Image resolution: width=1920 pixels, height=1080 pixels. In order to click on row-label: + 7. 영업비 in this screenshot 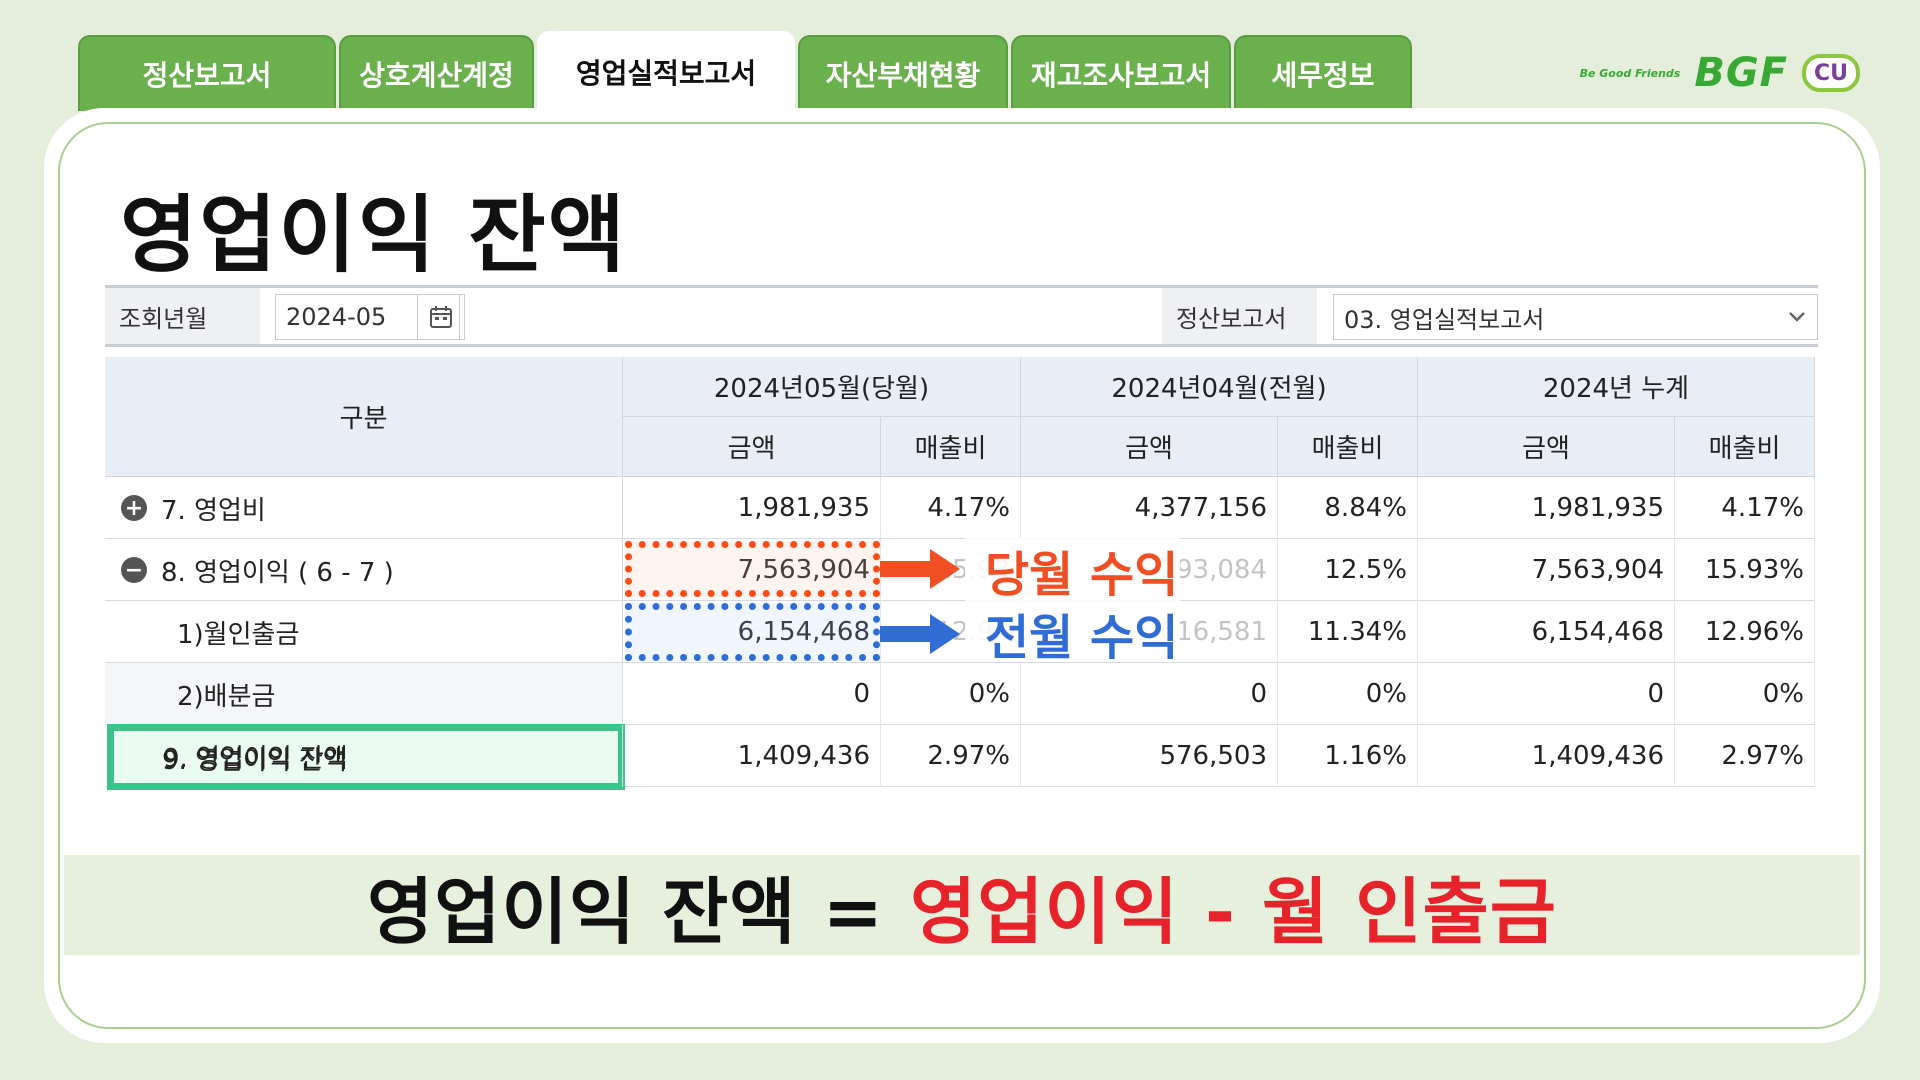, I will do `click(364, 508)`.